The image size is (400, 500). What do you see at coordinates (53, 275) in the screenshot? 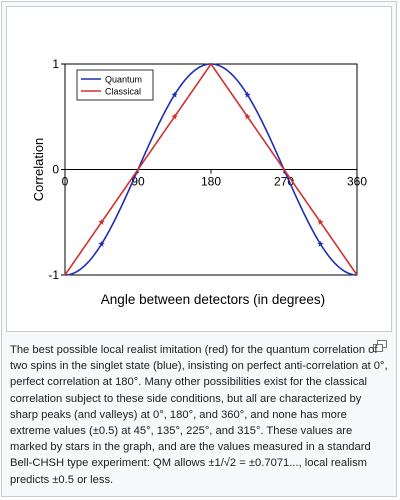
I see `y-tick-label: -1` at bounding box center [53, 275].